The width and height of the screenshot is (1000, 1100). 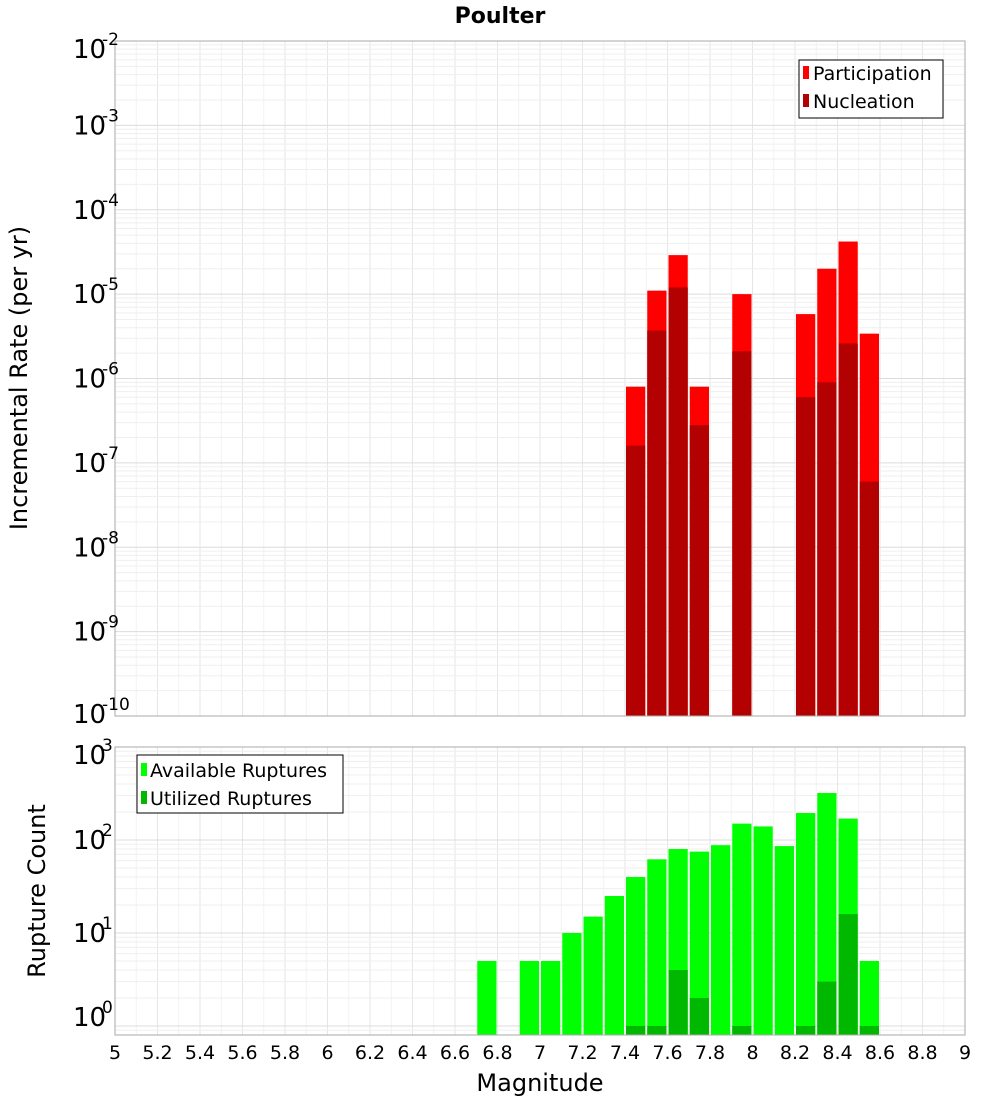 I want to click on x-tick-label: 6.4, so click(x=412, y=1053).